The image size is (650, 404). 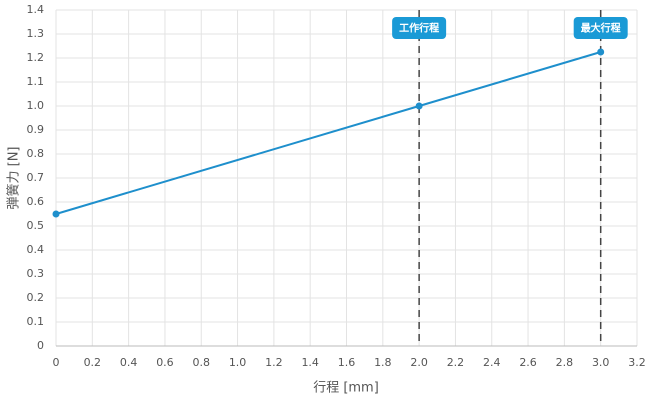 What do you see at coordinates (347, 362) in the screenshot?
I see `x-tick-label: 1.6` at bounding box center [347, 362].